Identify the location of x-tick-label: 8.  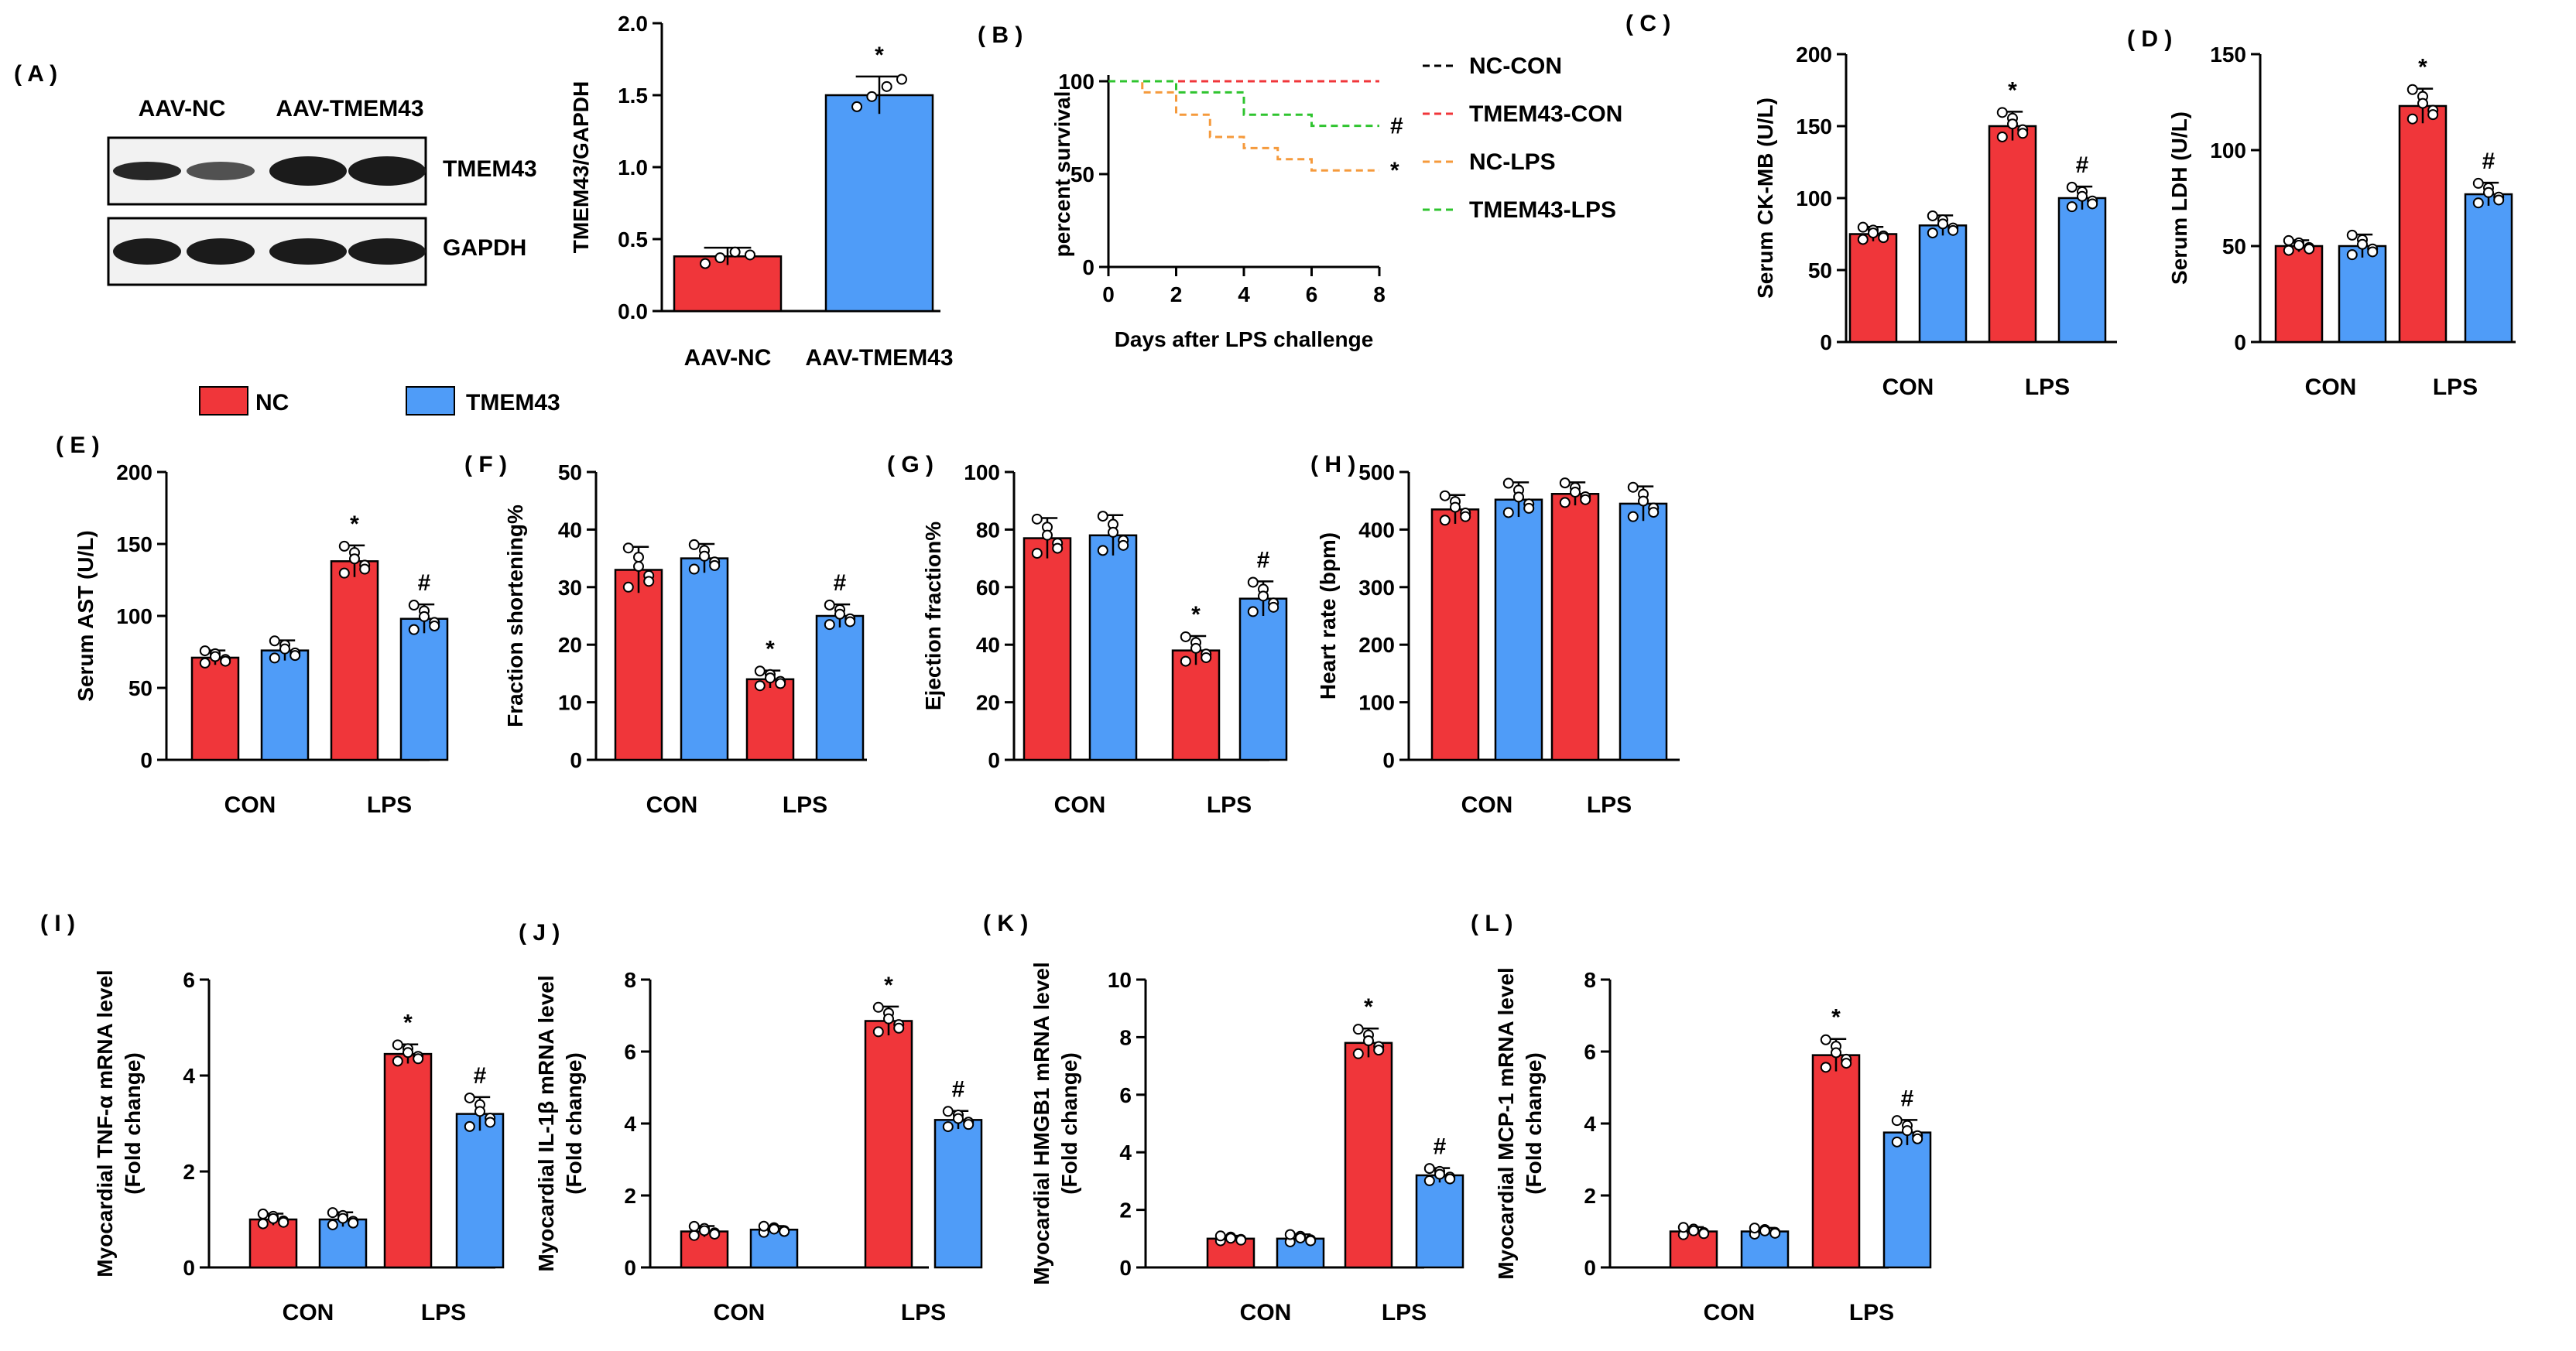
(1379, 294).